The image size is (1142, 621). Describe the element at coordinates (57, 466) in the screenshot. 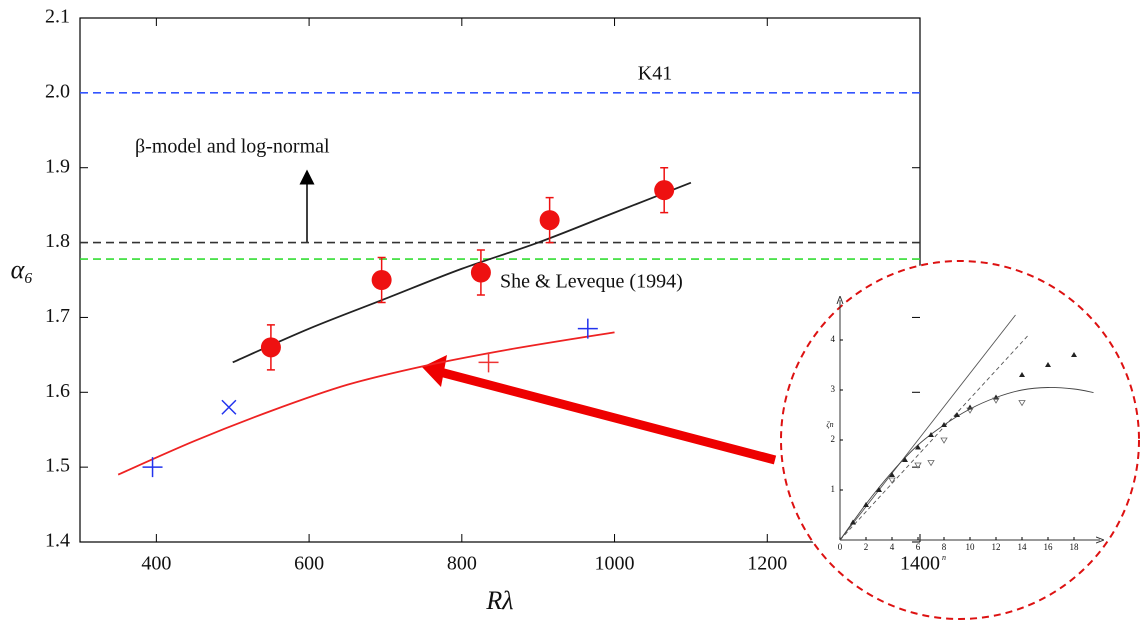

I see `y-tick-label: 1.5` at that location.